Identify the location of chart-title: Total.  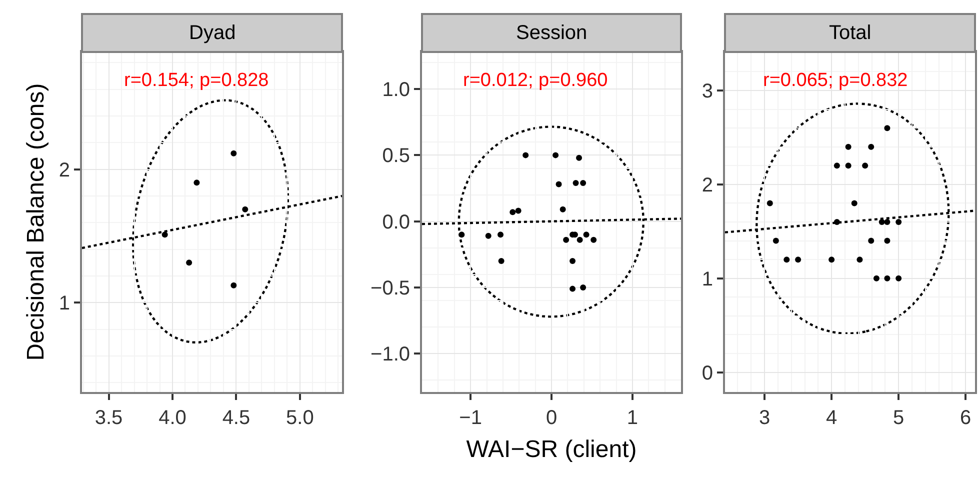
(850, 33).